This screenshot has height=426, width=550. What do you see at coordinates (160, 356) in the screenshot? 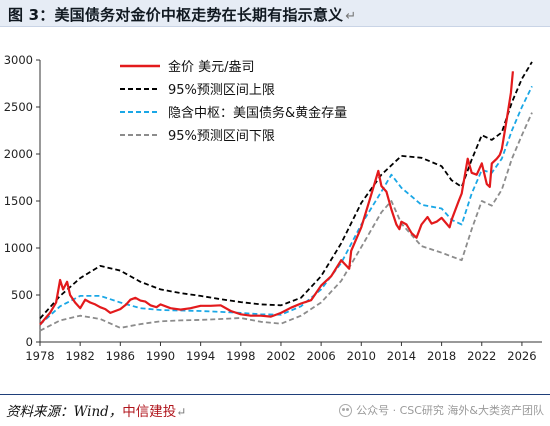
I see `x-tick-label: 1990` at bounding box center [160, 356].